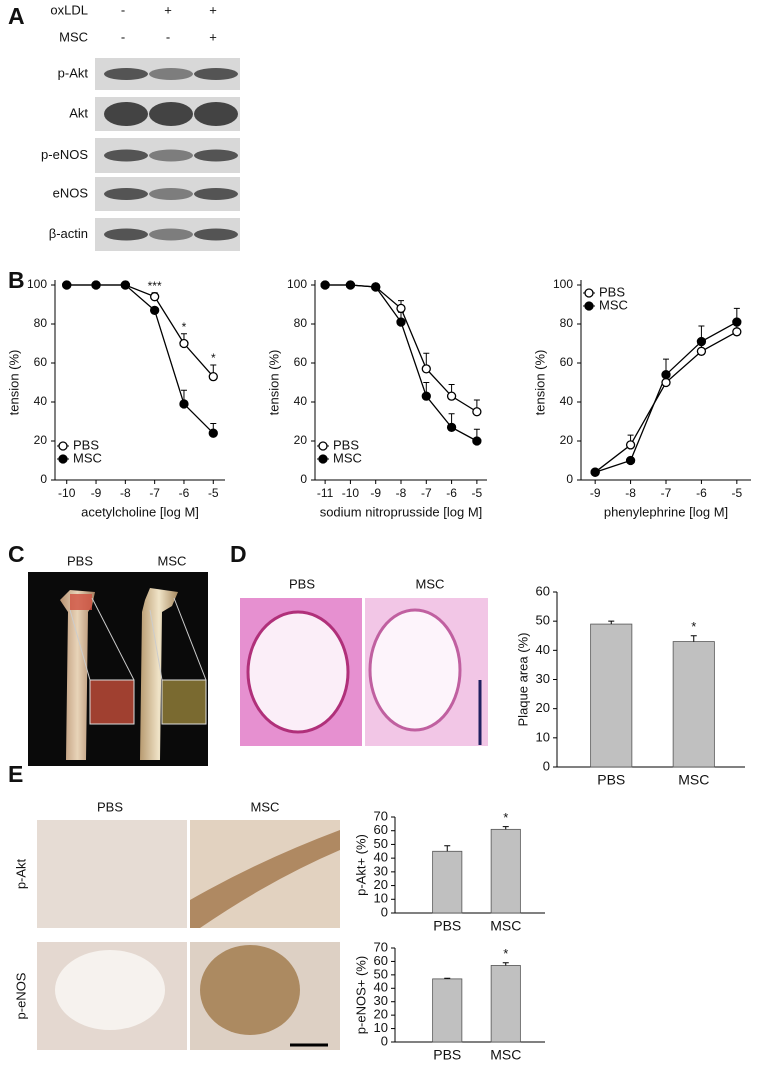  What do you see at coordinates (563, 284) in the screenshot?
I see `y-tick-label: 100` at bounding box center [563, 284].